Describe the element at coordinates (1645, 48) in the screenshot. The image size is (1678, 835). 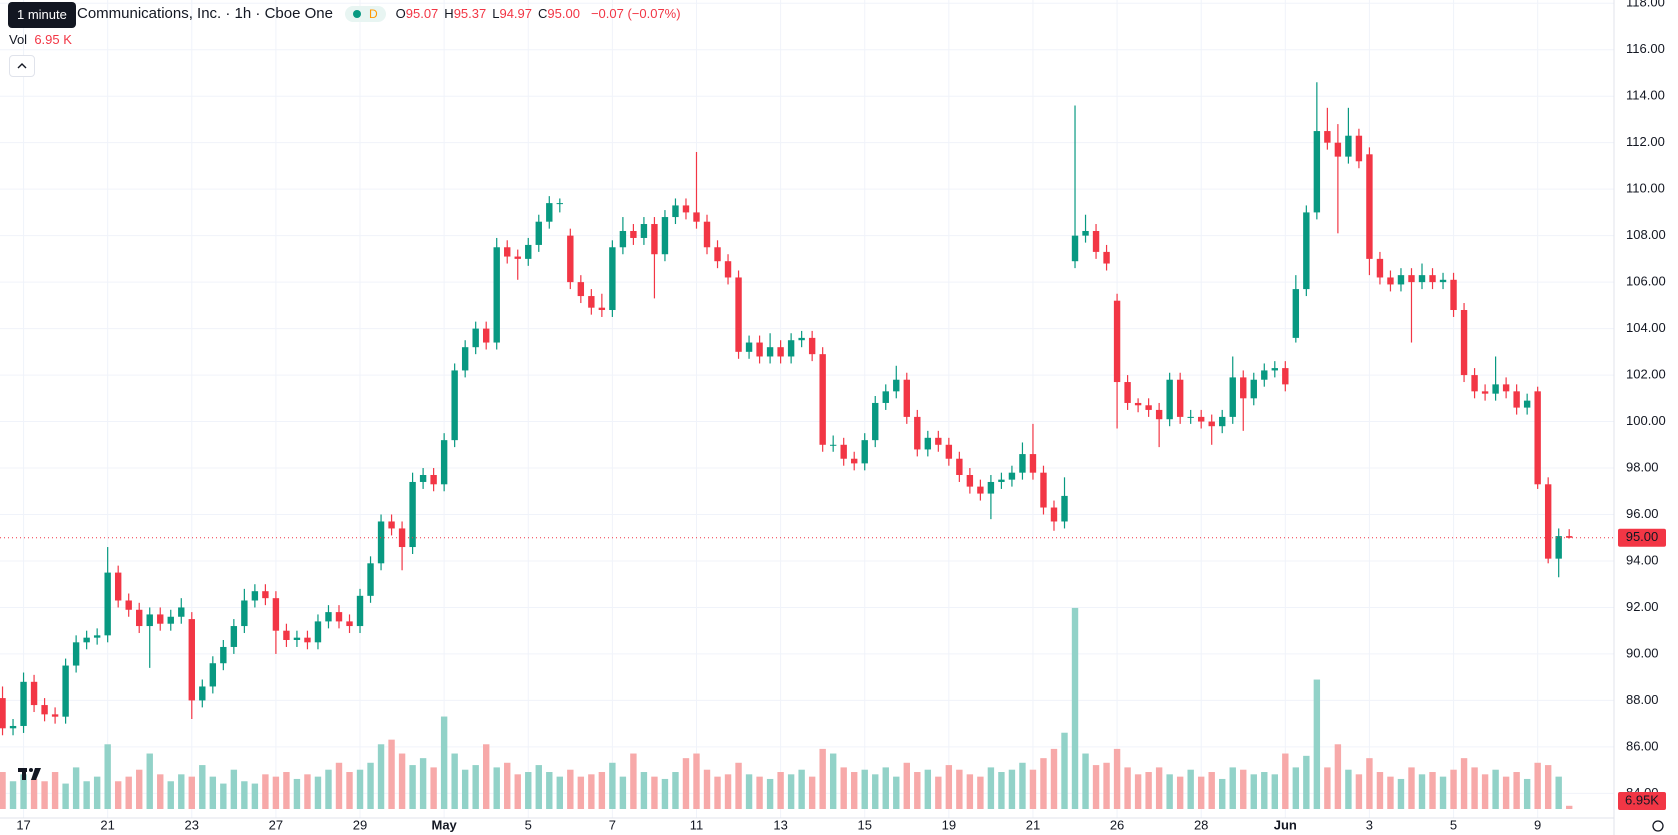
I see `y-tick-label: 116.00` at that location.